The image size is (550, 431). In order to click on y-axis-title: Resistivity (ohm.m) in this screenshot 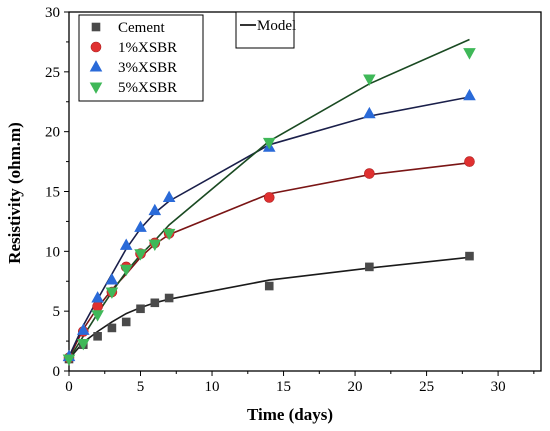, I will do `click(14, 193)`.